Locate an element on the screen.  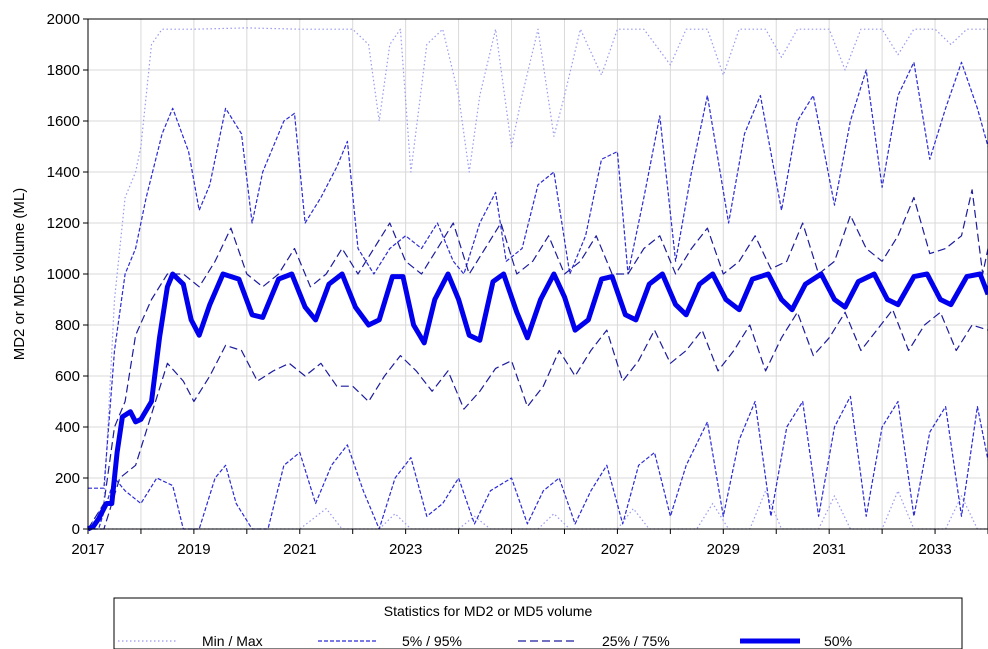
x-tick-label: 2031 is located at coordinates (828, 549).